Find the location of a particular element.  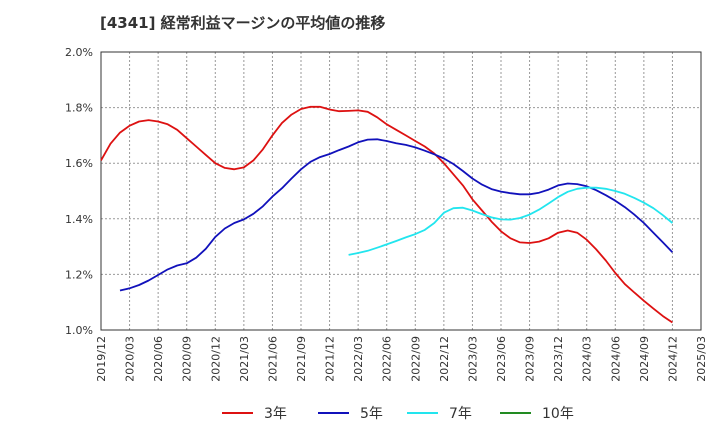

x-tick-label: 2024/03 is located at coordinates (587, 359).